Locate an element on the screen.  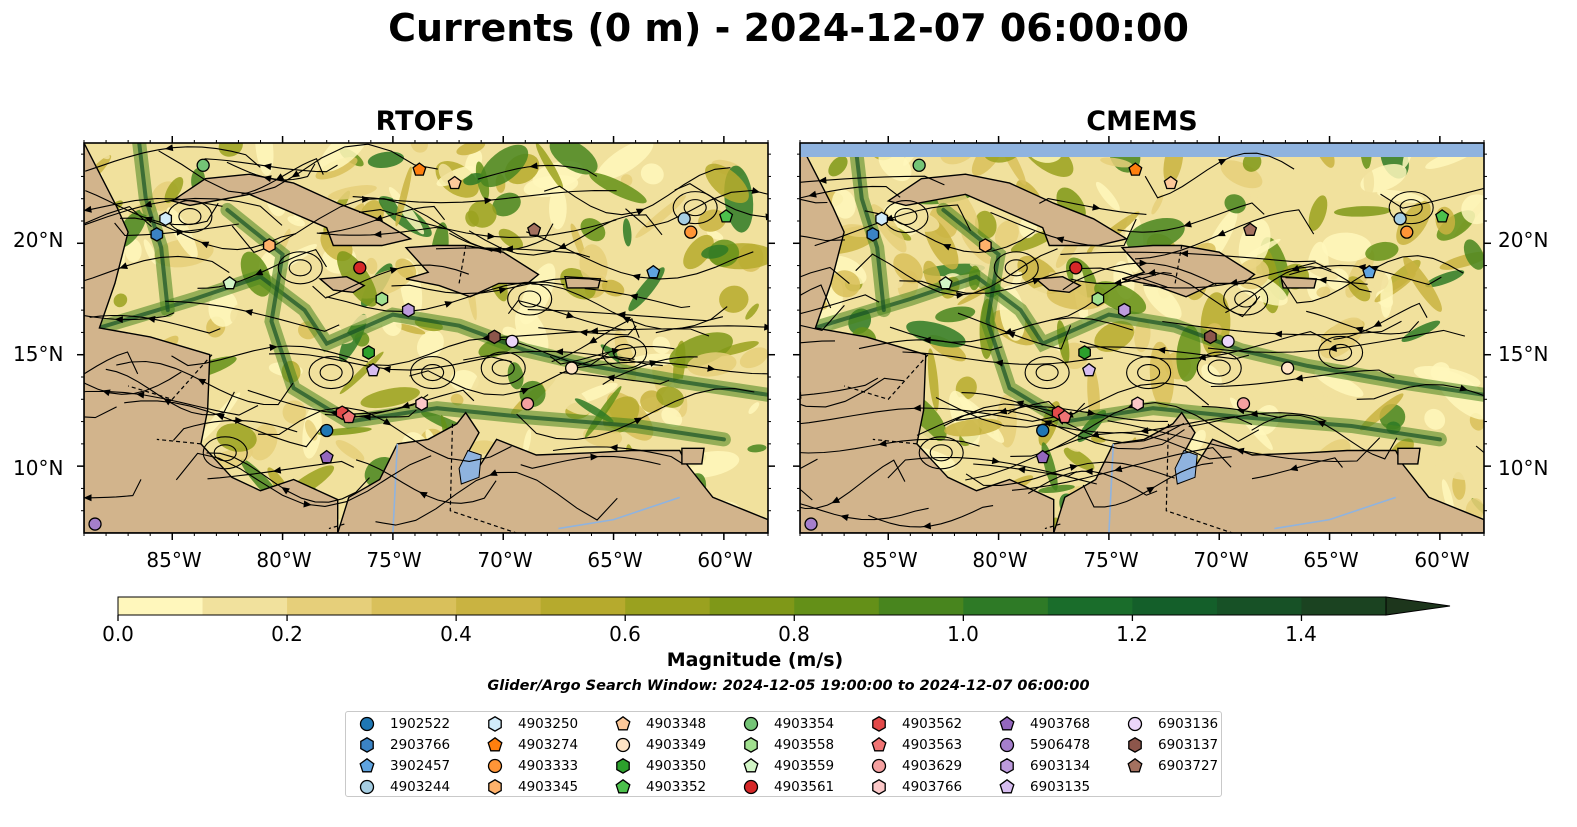
legend-label: 6903727 is located at coordinates (1188, 766).